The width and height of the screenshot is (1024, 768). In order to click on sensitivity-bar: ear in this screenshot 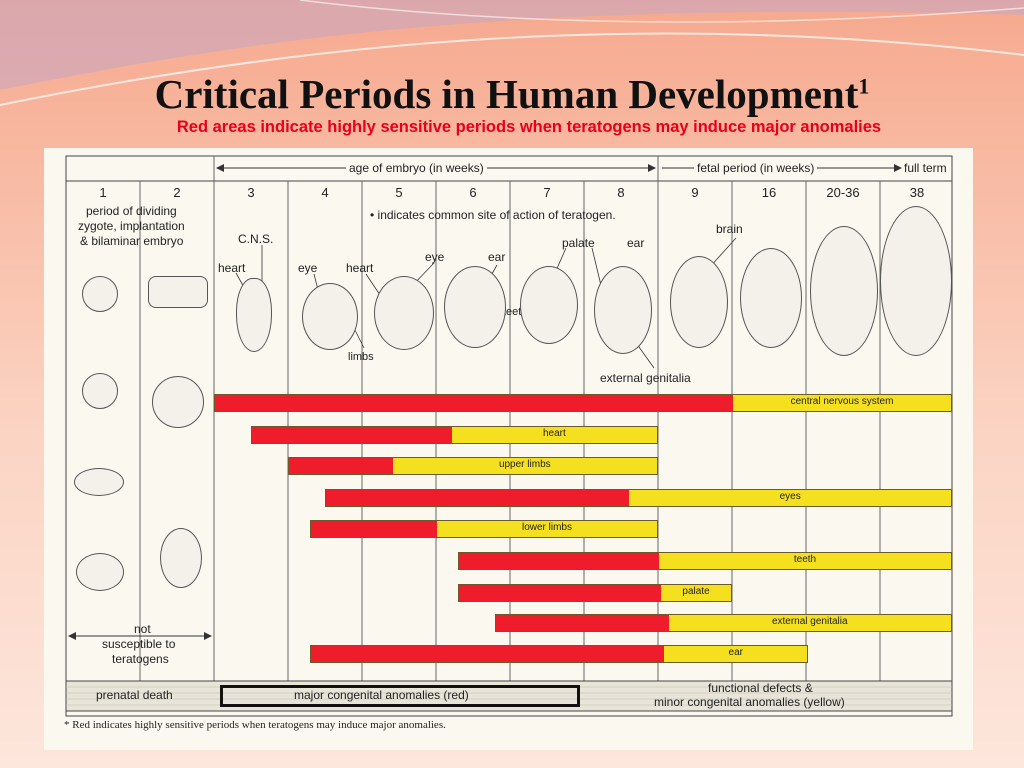, I will do `click(559, 654)`.